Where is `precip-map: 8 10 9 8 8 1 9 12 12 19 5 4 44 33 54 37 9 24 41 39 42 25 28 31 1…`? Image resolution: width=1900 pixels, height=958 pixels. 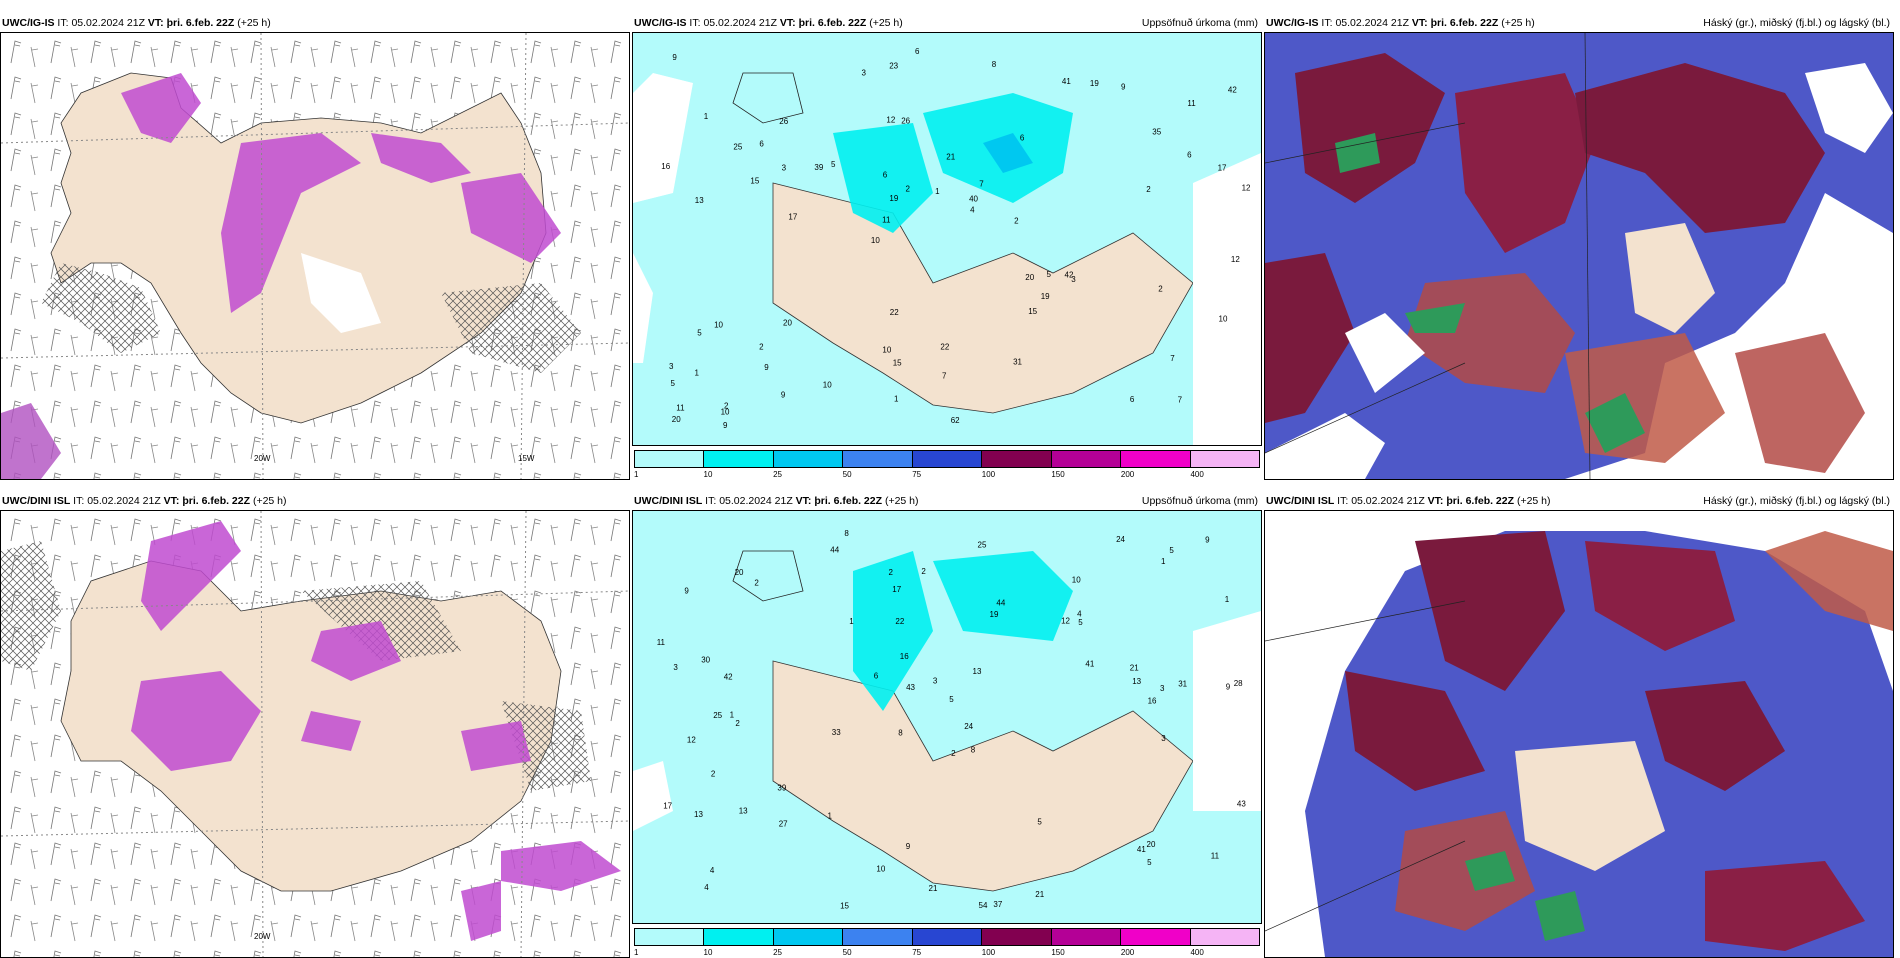 precip-map: 8 10 9 8 8 1 9 12 12 19 5 4 44 33 54 37 9 24 41 39 42 25 28 31 1… is located at coordinates (947, 717).